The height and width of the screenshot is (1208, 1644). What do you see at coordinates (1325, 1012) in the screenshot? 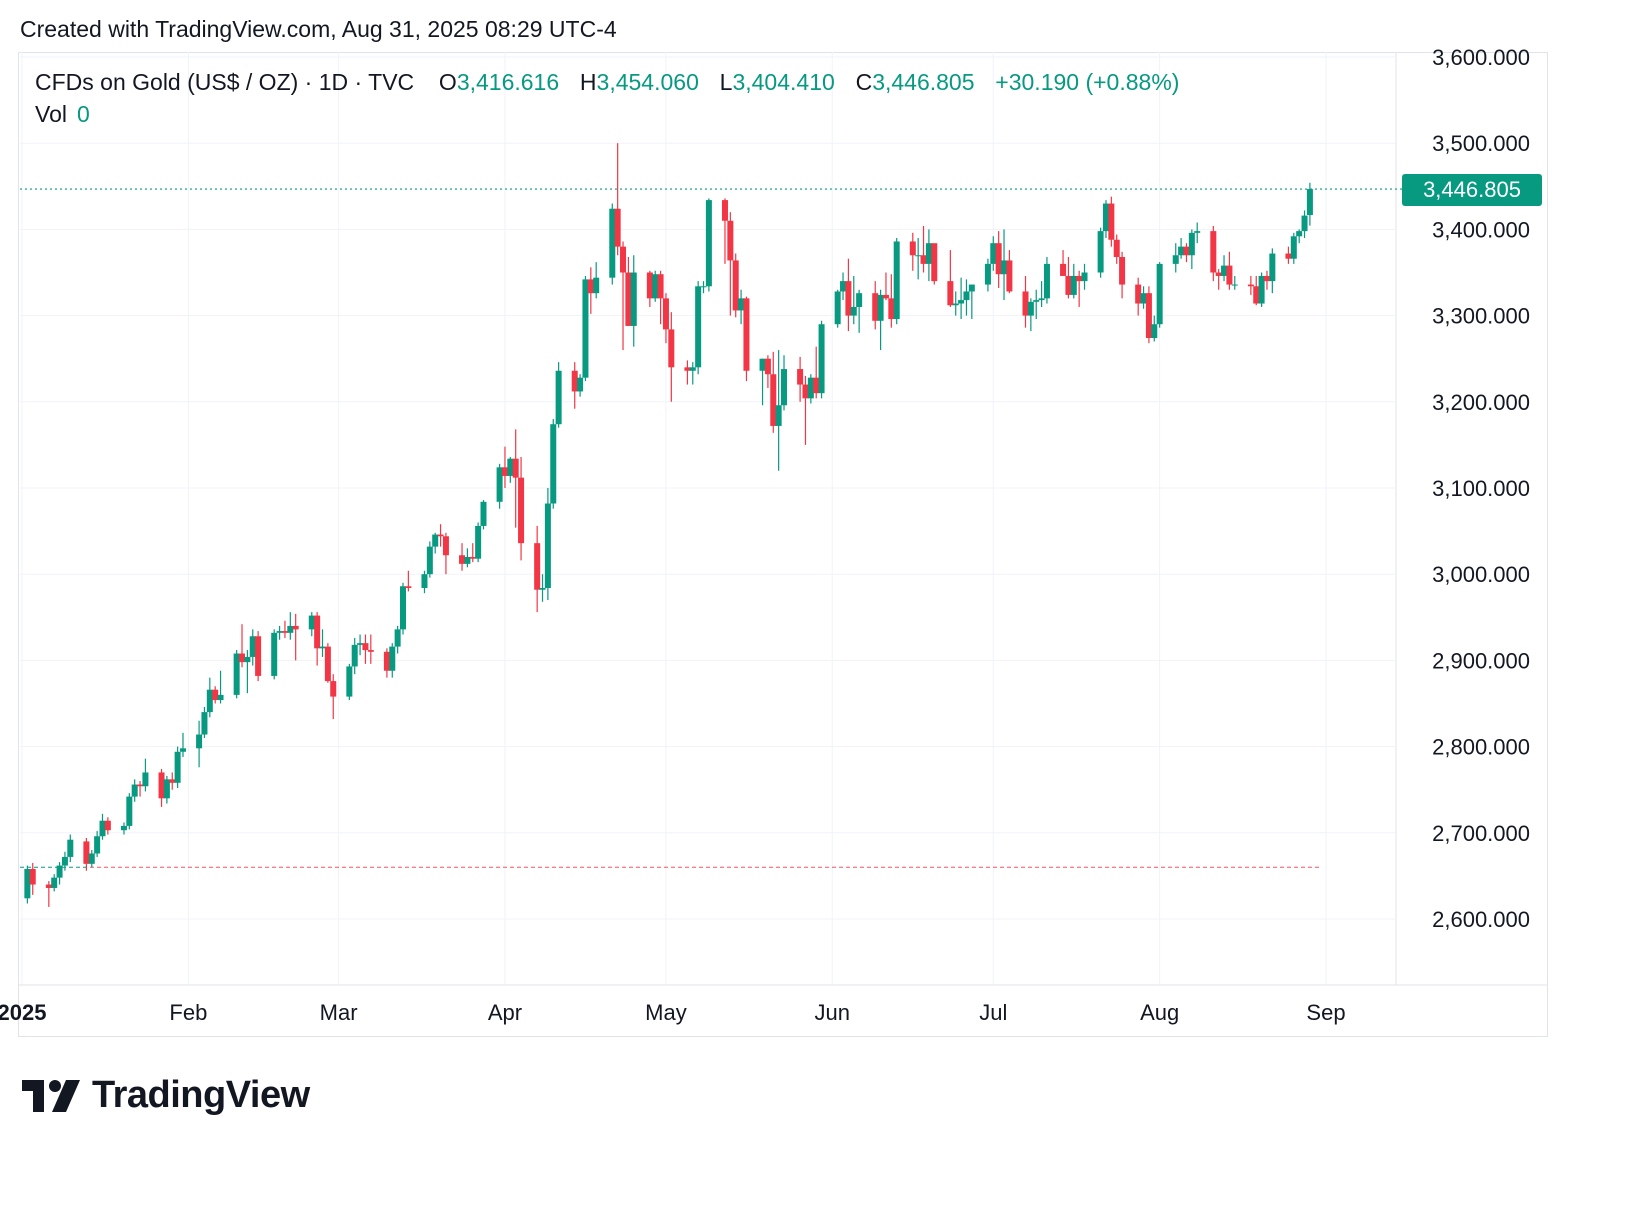
I see `time-tick-label: Sep` at bounding box center [1325, 1012].